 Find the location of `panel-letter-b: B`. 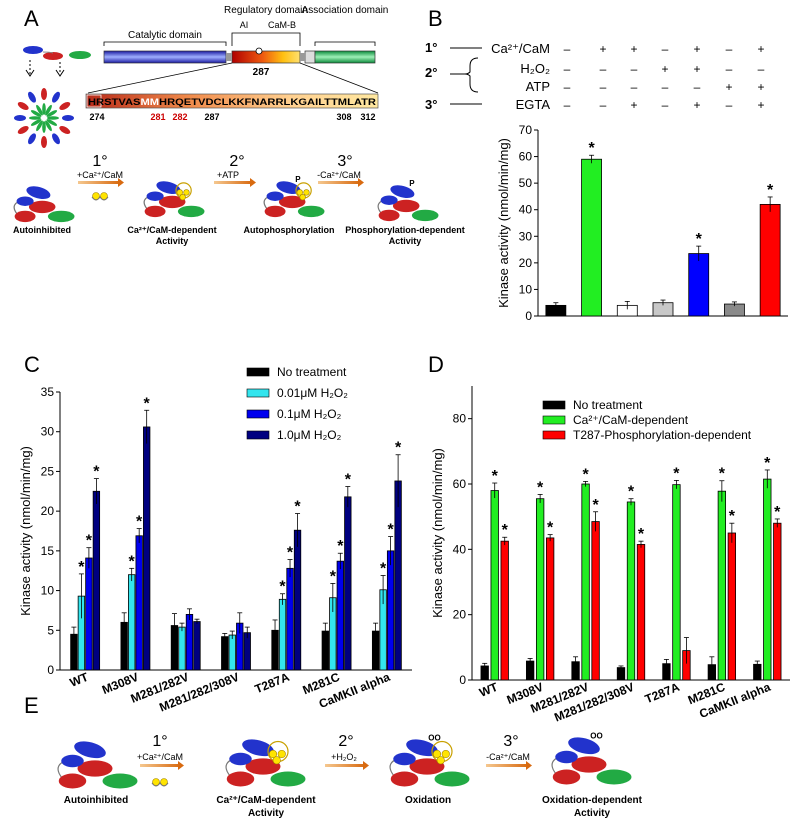

panel-letter-b: B is located at coordinates (435, 18).